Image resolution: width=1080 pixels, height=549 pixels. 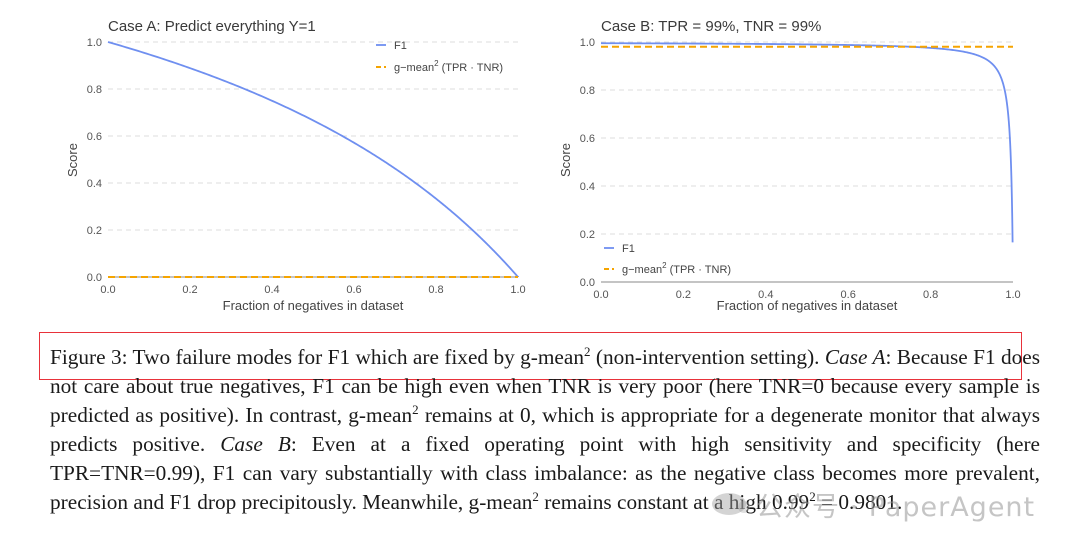 I want to click on case-b-label: Case B, so click(x=255, y=444).